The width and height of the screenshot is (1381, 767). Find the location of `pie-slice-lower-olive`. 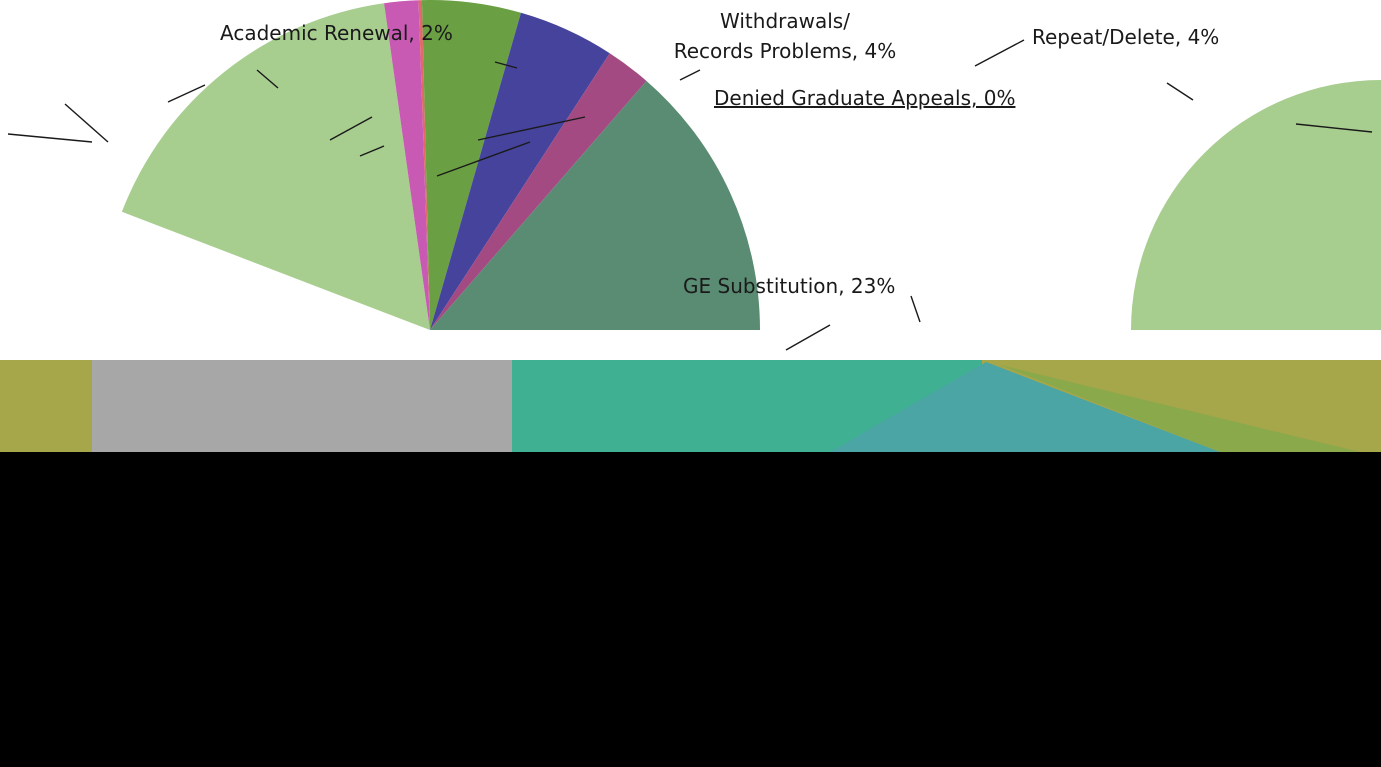

pie-slice-lower-olive is located at coordinates (1180, 408).